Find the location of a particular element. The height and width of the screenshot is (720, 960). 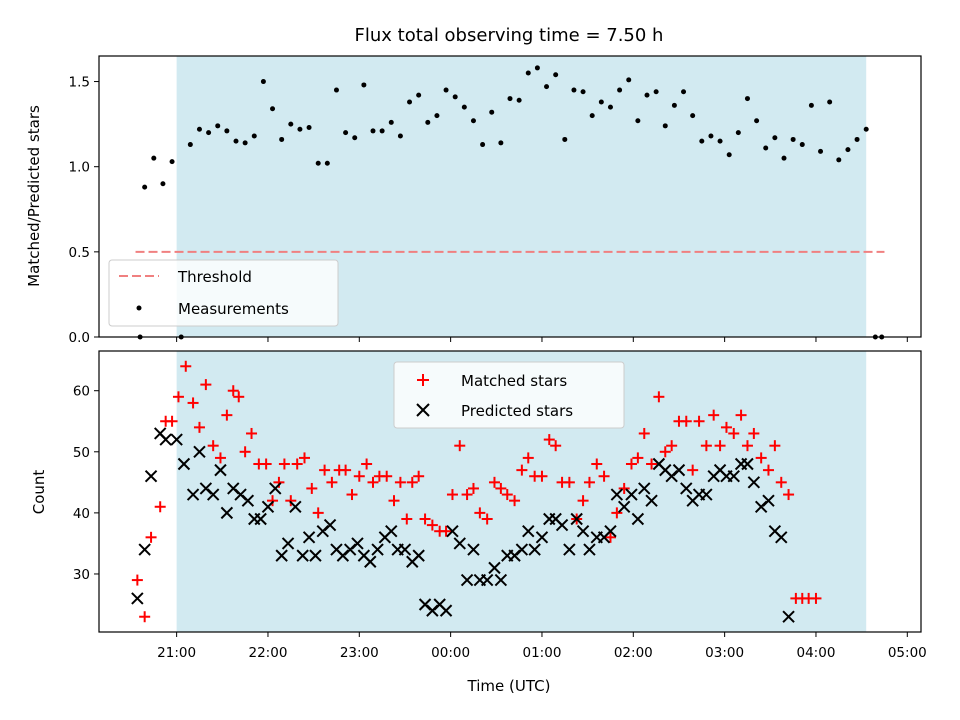

legend-measurements-swatch is located at coordinates (139, 308).